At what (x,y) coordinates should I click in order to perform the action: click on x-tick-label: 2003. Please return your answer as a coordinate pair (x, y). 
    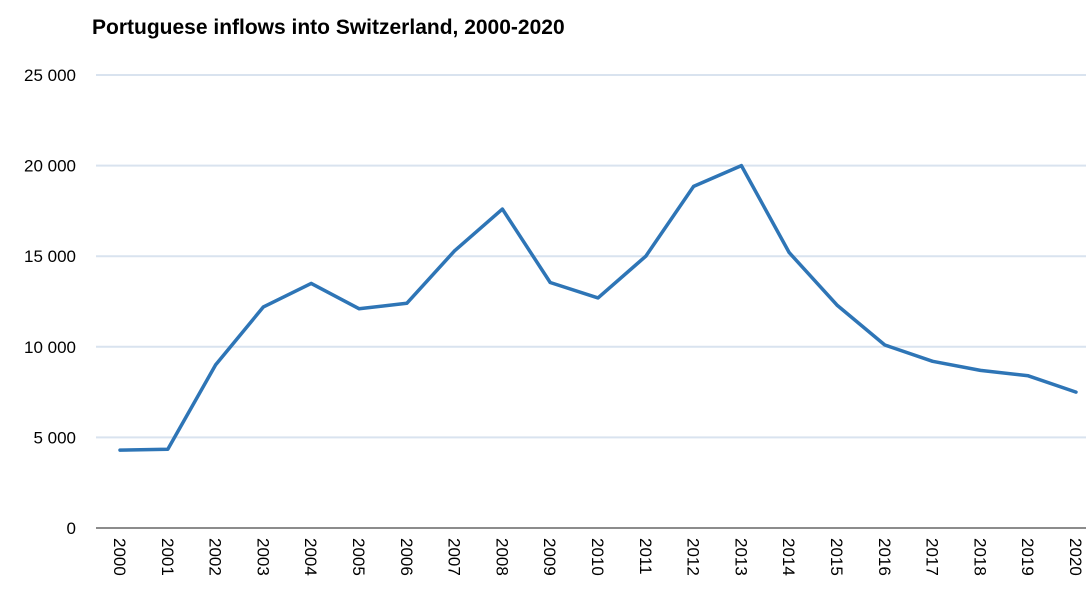
    Looking at the image, I should click on (262, 557).